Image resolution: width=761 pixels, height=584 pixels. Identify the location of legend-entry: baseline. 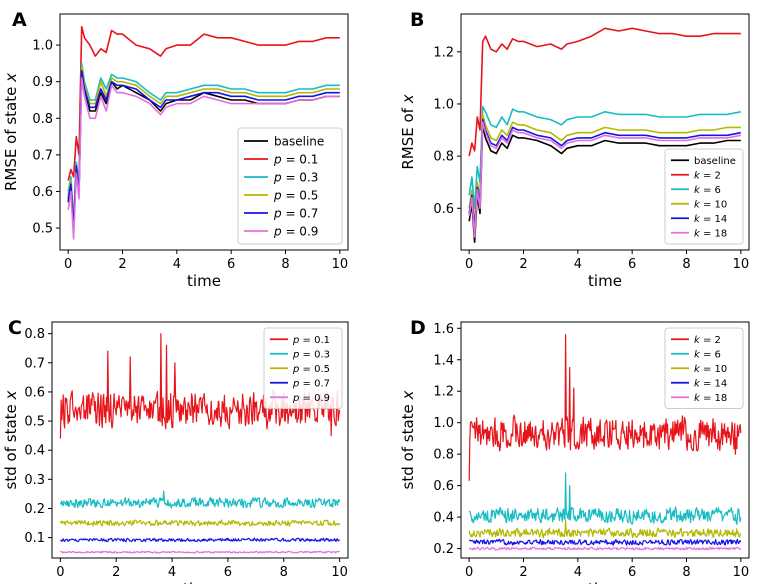
(715, 161).